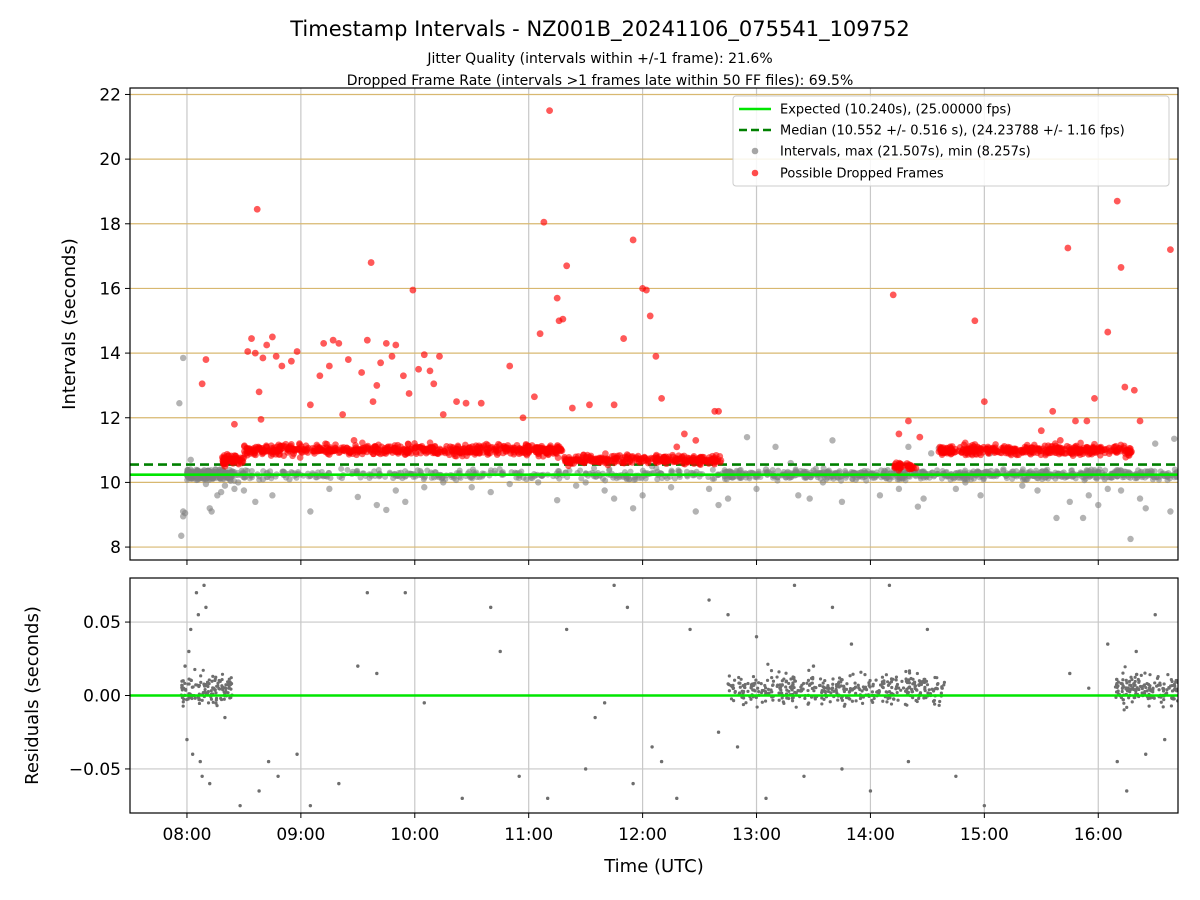  Describe the element at coordinates (115, 548) in the screenshot. I see `top-ytick-label: 8` at that location.